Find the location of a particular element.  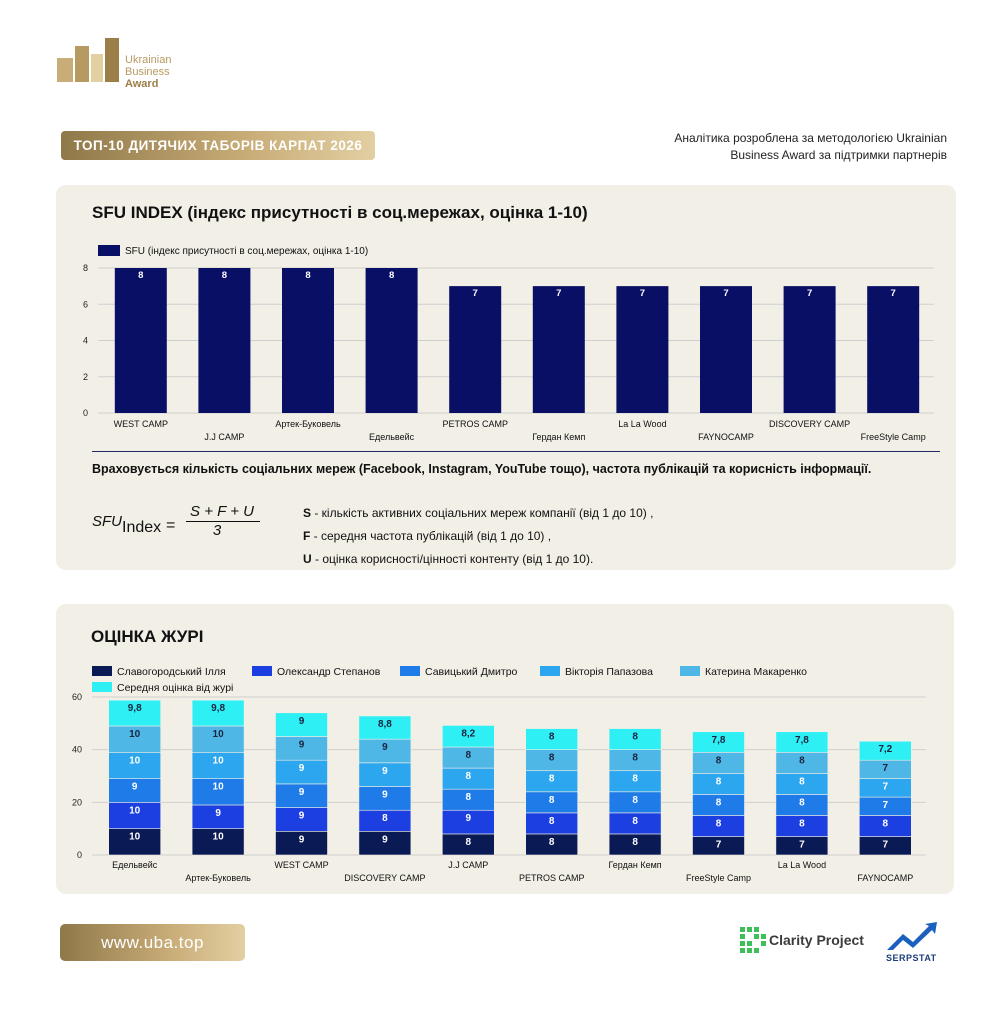

brand-logo-icon is located at coordinates (88, 60).